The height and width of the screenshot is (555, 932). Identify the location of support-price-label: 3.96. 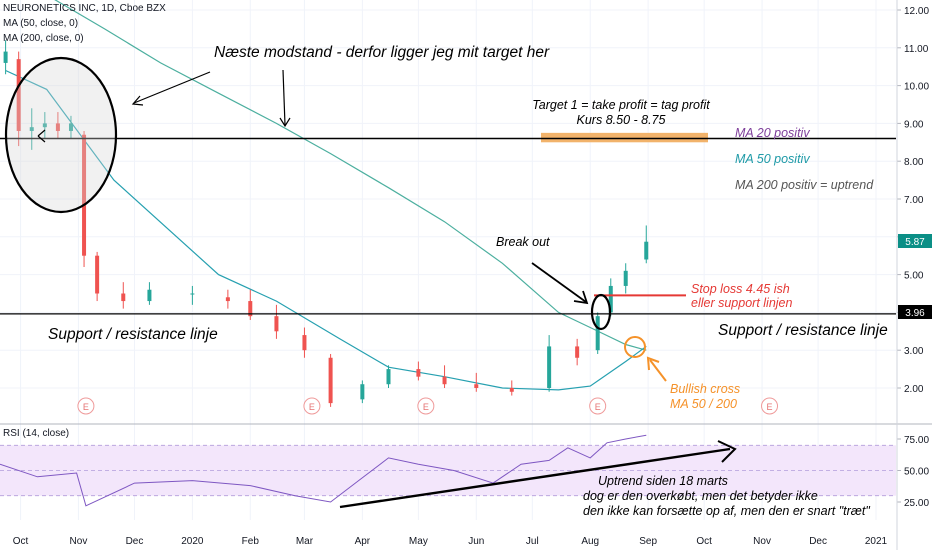
(915, 313).